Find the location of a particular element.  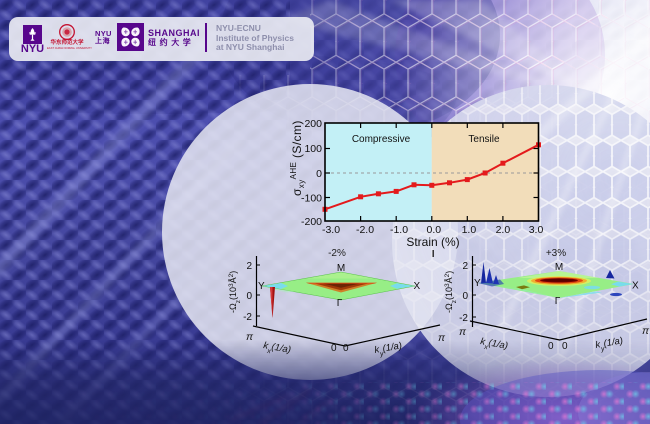

svg-text: 0.0 is located at coordinates (433, 230).